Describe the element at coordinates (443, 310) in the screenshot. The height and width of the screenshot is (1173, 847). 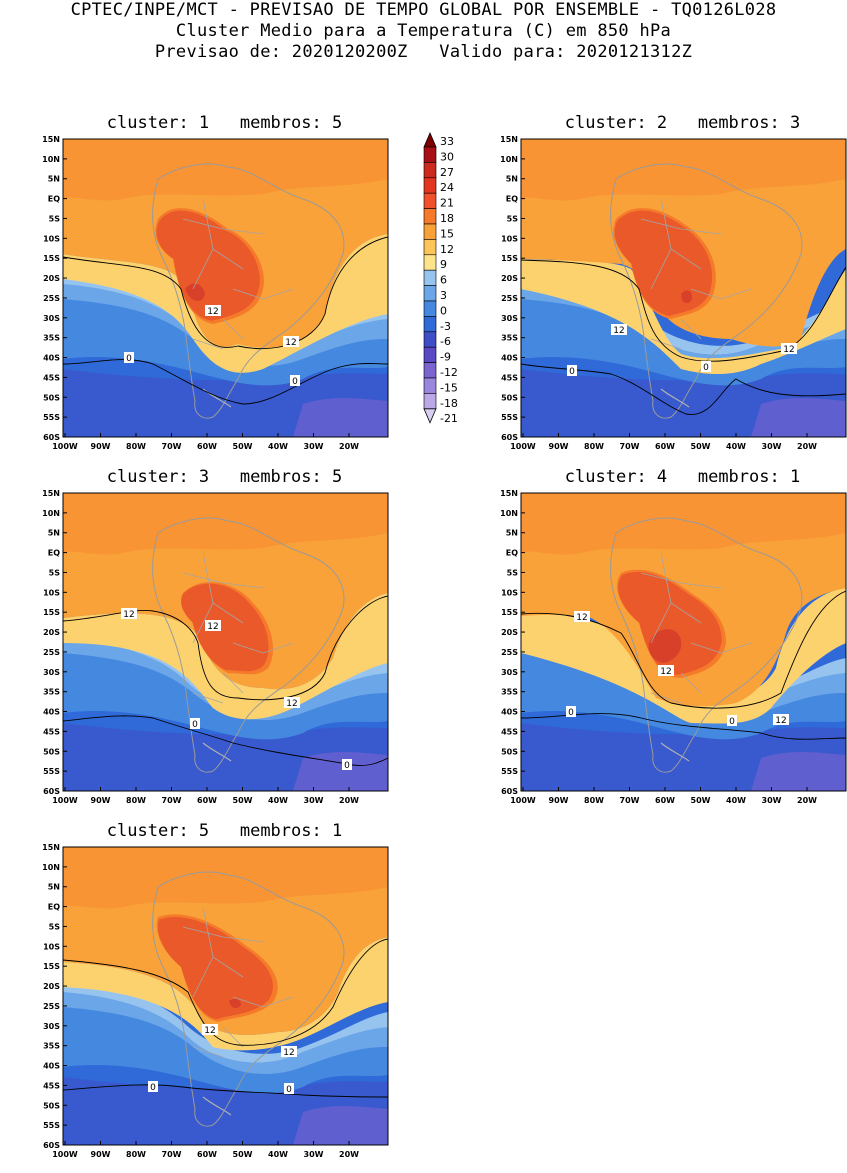
I see `colorbar-level-label: 0` at that location.